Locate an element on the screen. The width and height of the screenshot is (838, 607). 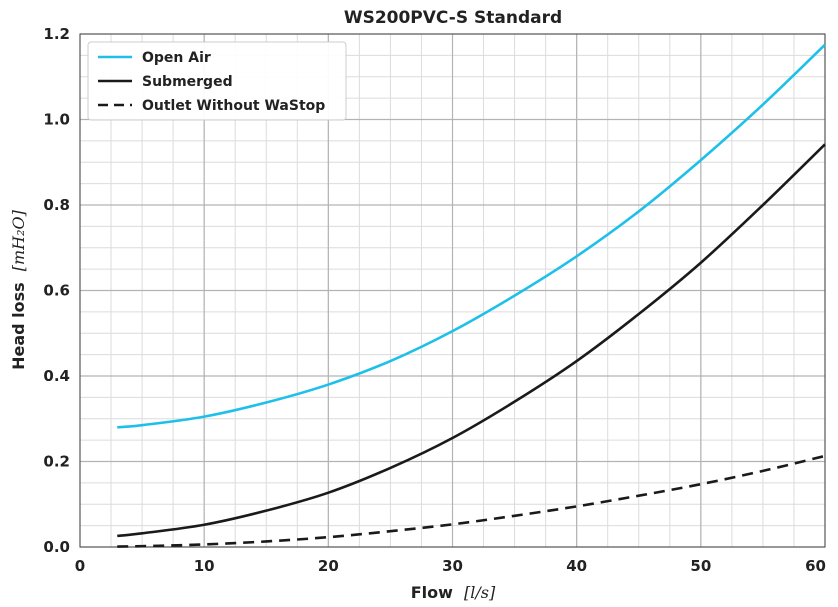
y-tick-label: 0.6 is located at coordinates (56, 291).